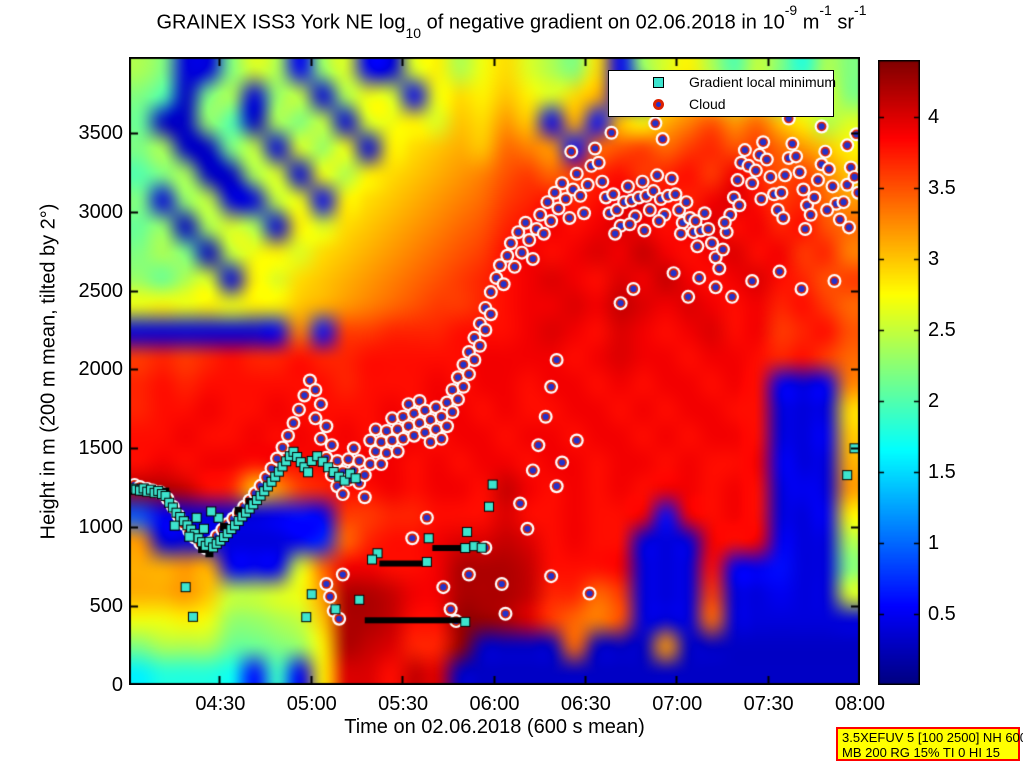  I want to click on blue-dot-icon, so click(658, 104).